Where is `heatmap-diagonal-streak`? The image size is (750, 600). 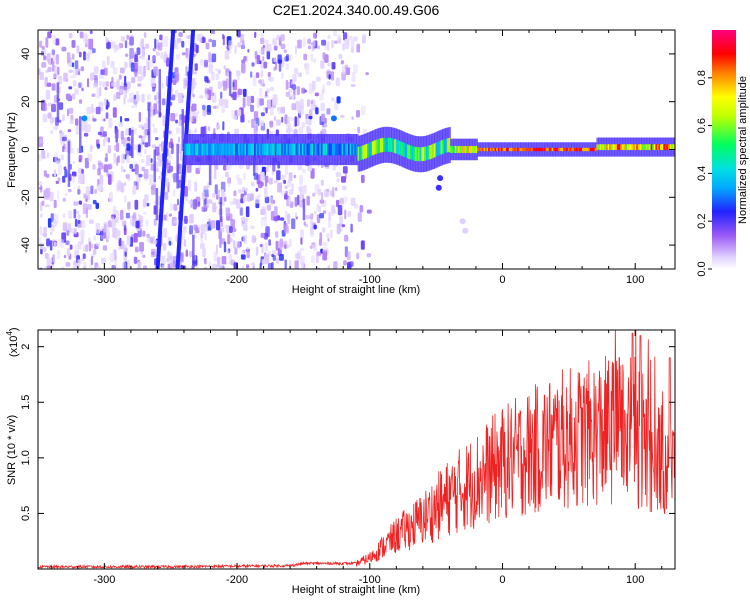 heatmap-diagonal-streak is located at coordinates (165, 149).